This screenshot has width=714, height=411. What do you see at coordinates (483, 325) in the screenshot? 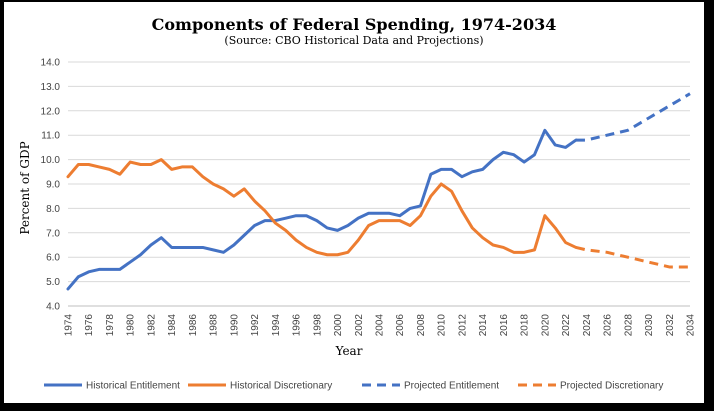
I see `x-tick-label: 2014` at bounding box center [483, 325].